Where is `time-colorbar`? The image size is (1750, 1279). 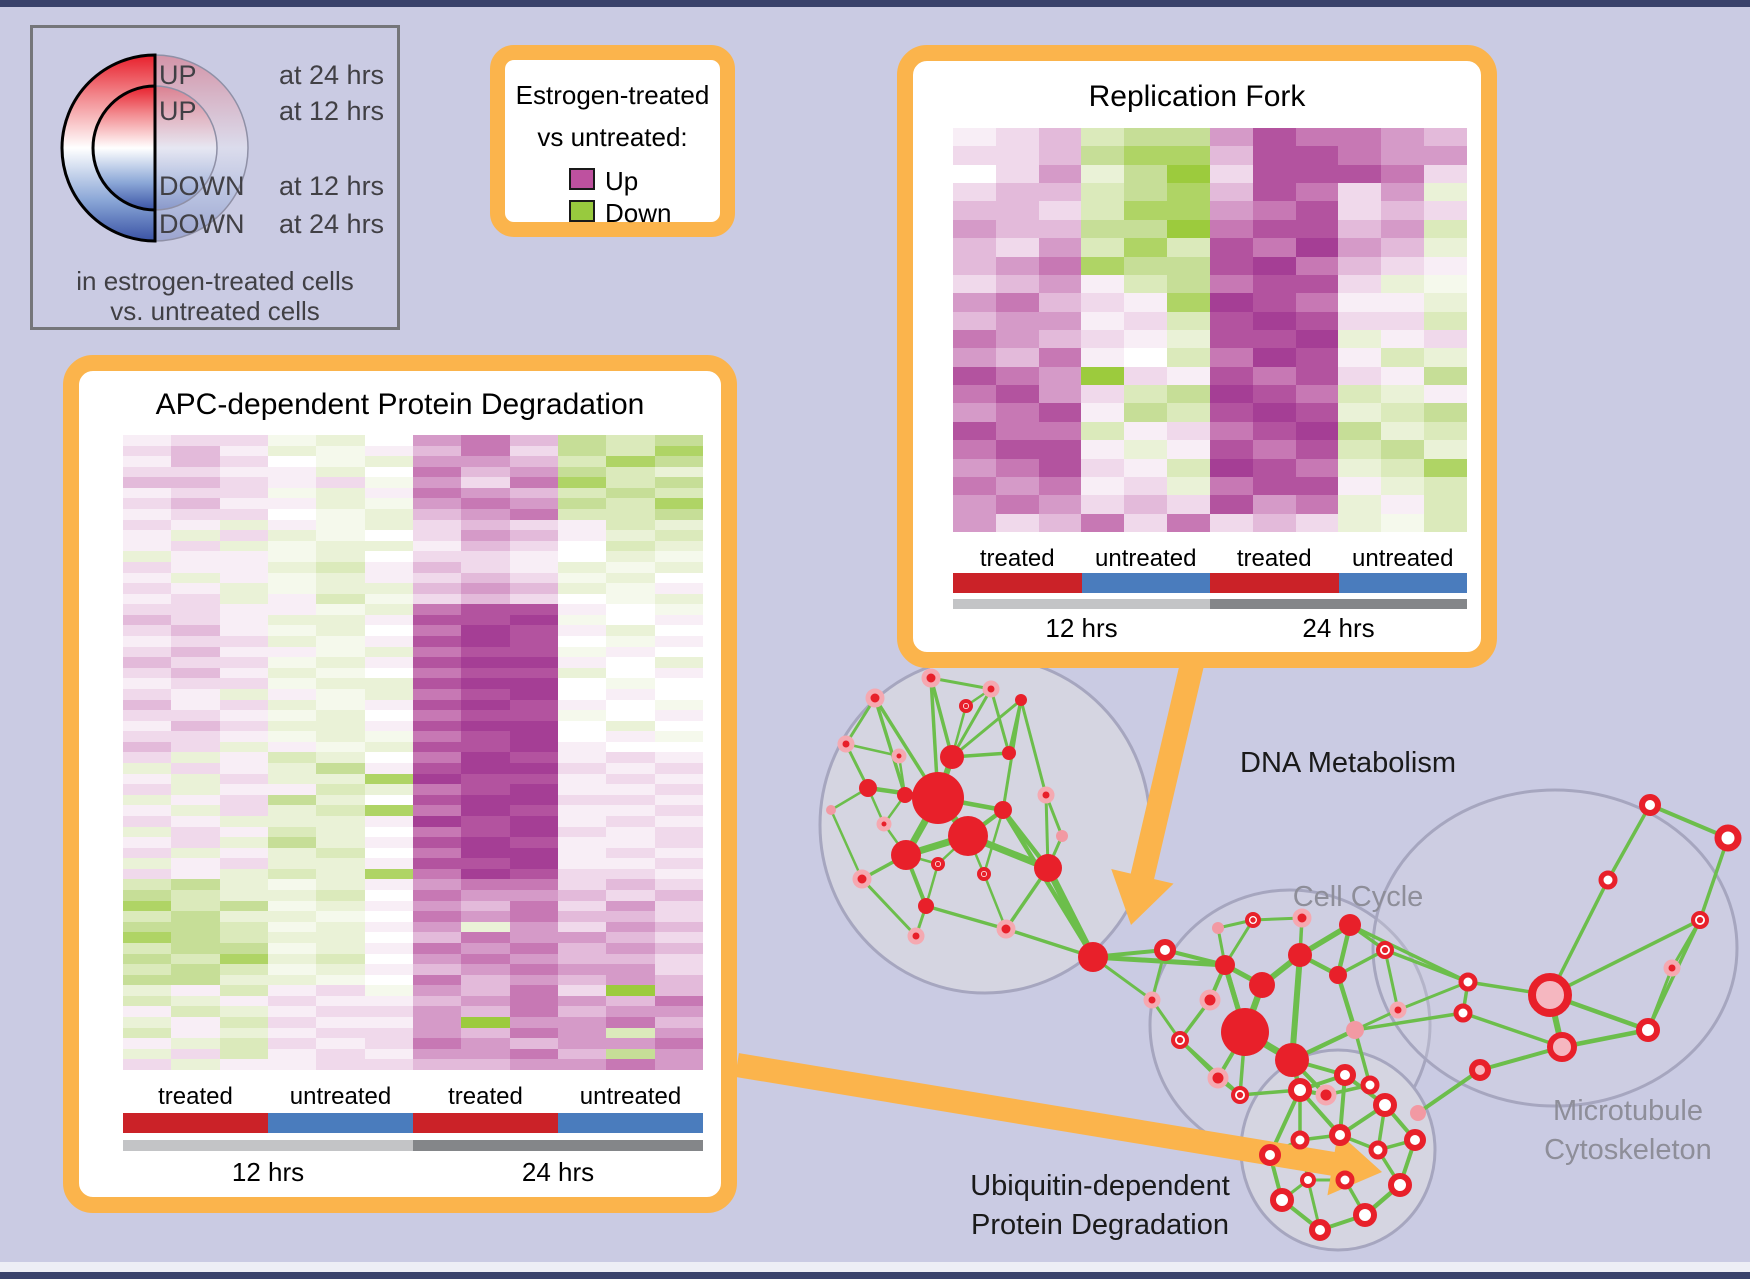 time-colorbar is located at coordinates (413, 1145).